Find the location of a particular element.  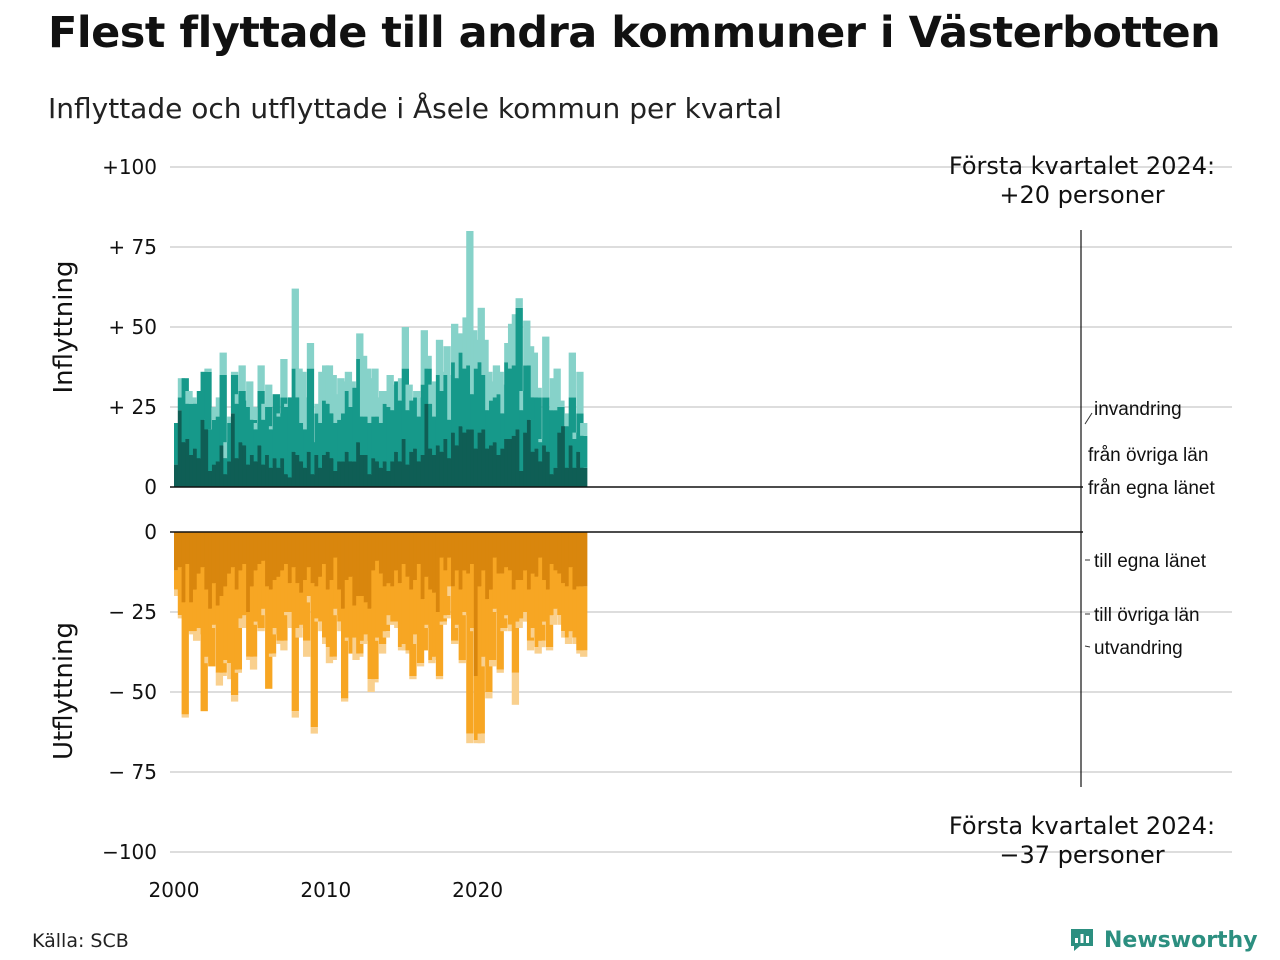

legend-leader-line is located at coordinates (1088, 418).